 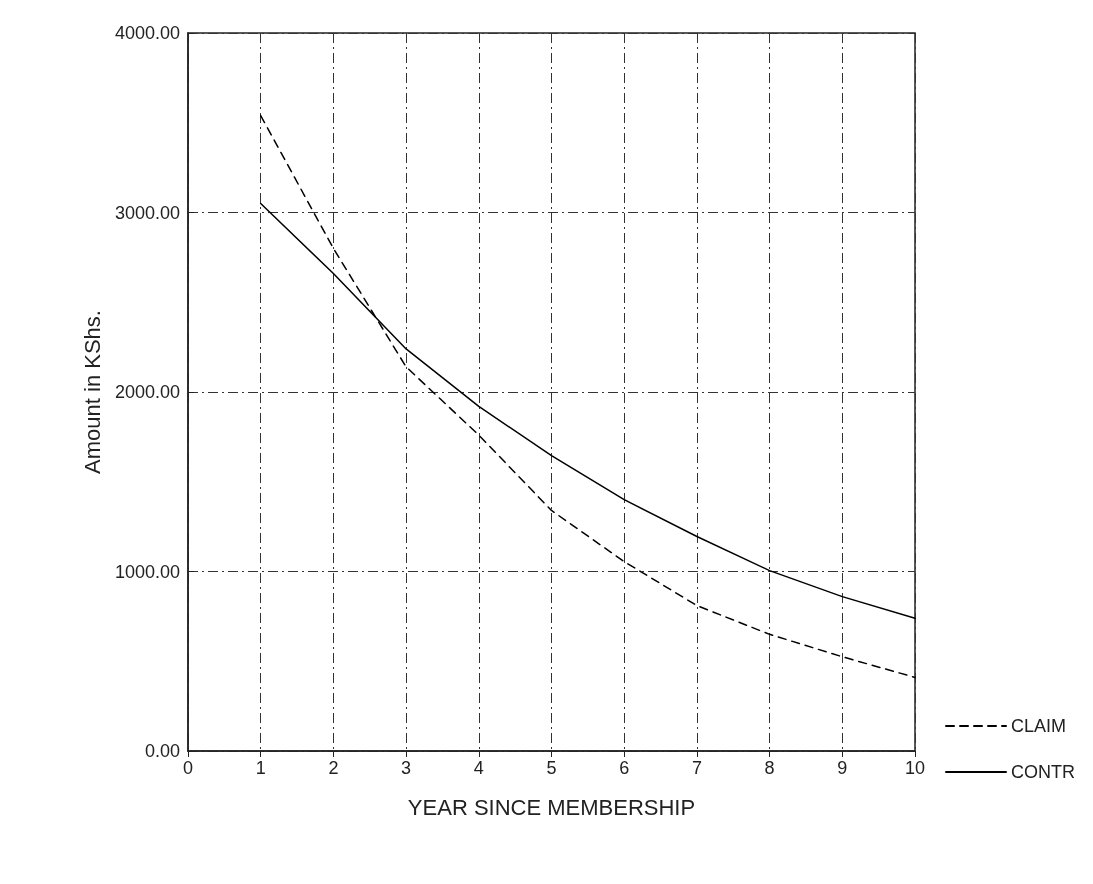 What do you see at coordinates (551, 807) in the screenshot?
I see `x-axis-title: YEAR SINCE MEMBERSHIP` at bounding box center [551, 807].